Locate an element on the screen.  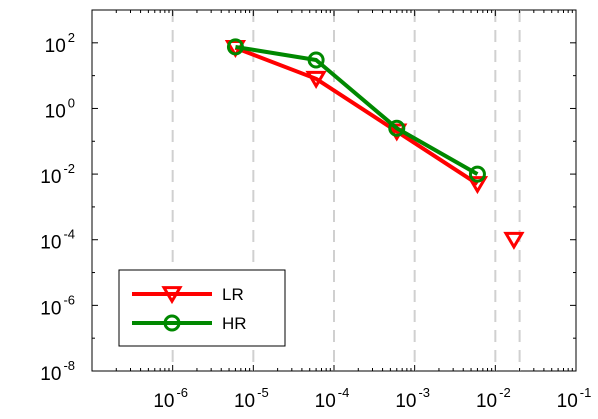
series-line-HR is located at coordinates (357, 110).